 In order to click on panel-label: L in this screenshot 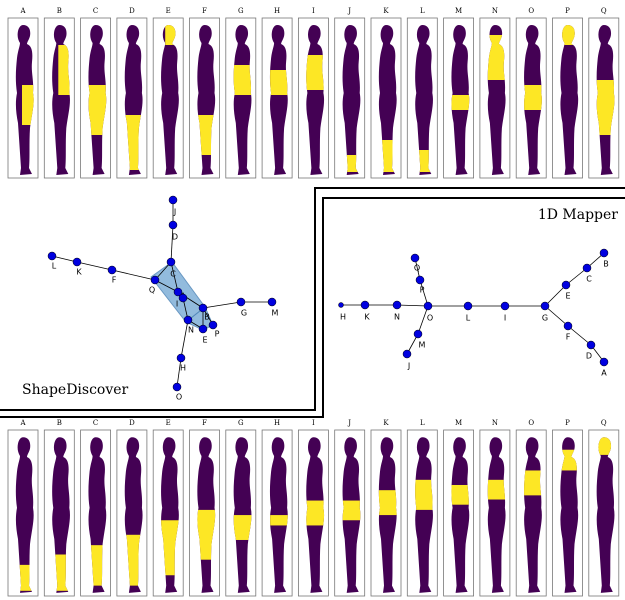, I will do `click(422, 11)`.